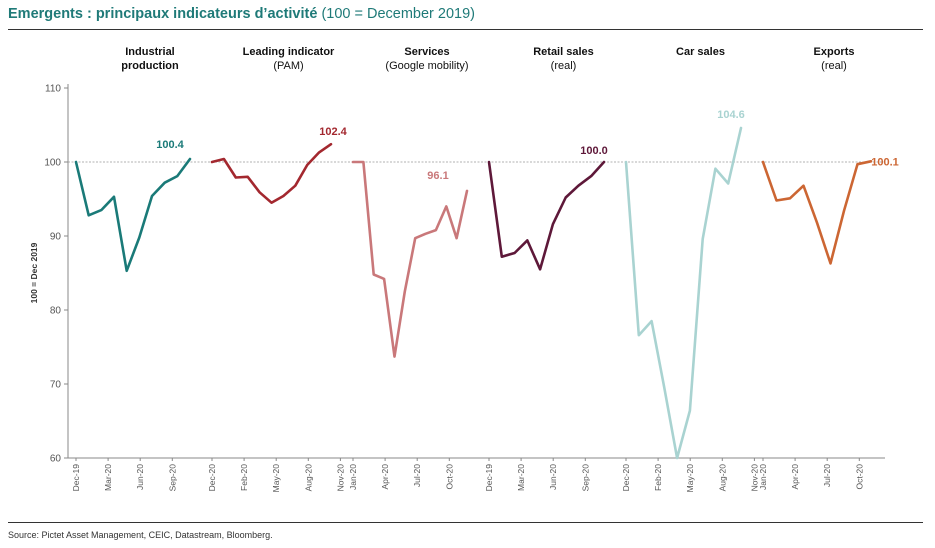 The image size is (935, 548). Describe the element at coordinates (34, 272) in the screenshot. I see `y-axis-label: 100 = Dec 2019` at that location.